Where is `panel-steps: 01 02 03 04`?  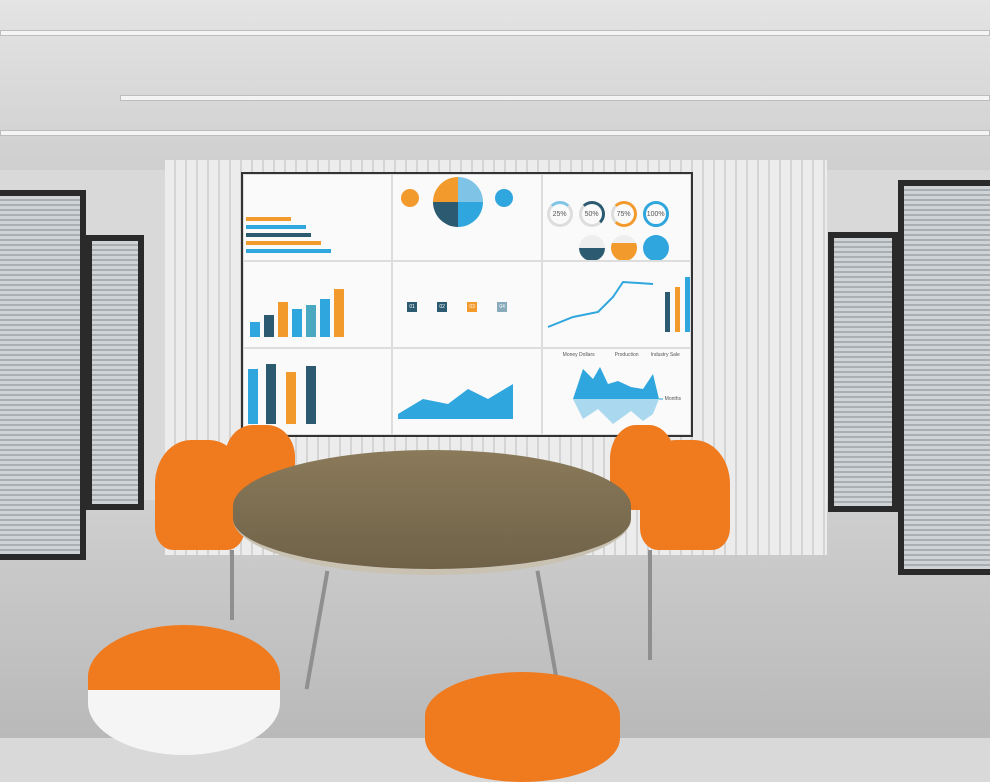 panel-steps: 01 02 03 04 is located at coordinates (467, 304).